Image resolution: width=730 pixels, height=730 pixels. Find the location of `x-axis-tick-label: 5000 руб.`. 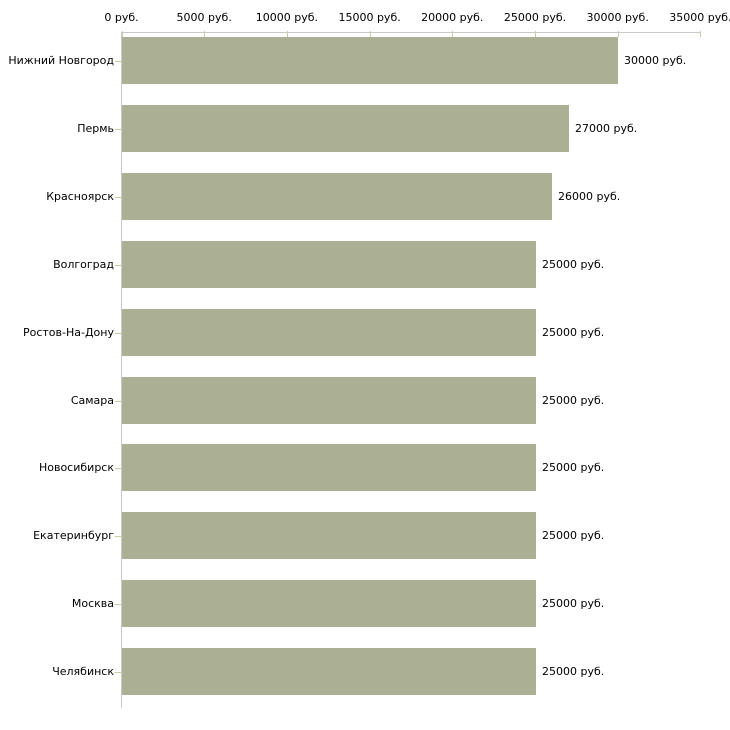

x-axis-tick-label: 5000 руб. is located at coordinates (204, 17).